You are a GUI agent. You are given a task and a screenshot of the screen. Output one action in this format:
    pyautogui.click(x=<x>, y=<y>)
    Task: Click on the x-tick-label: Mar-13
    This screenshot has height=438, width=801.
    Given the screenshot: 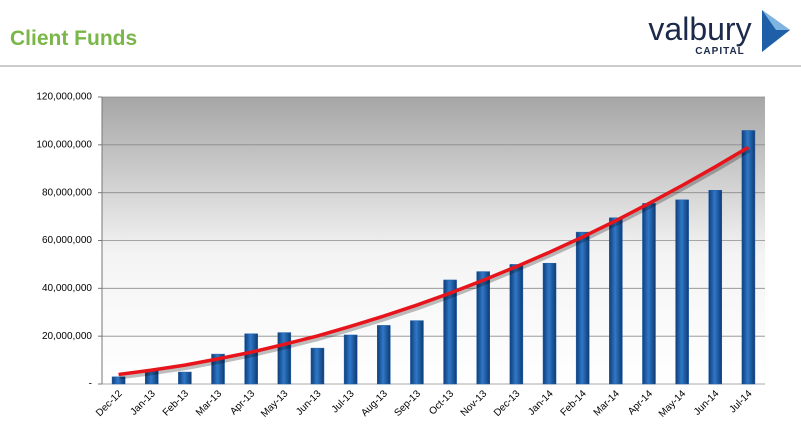 What is the action you would take?
    pyautogui.click(x=209, y=403)
    